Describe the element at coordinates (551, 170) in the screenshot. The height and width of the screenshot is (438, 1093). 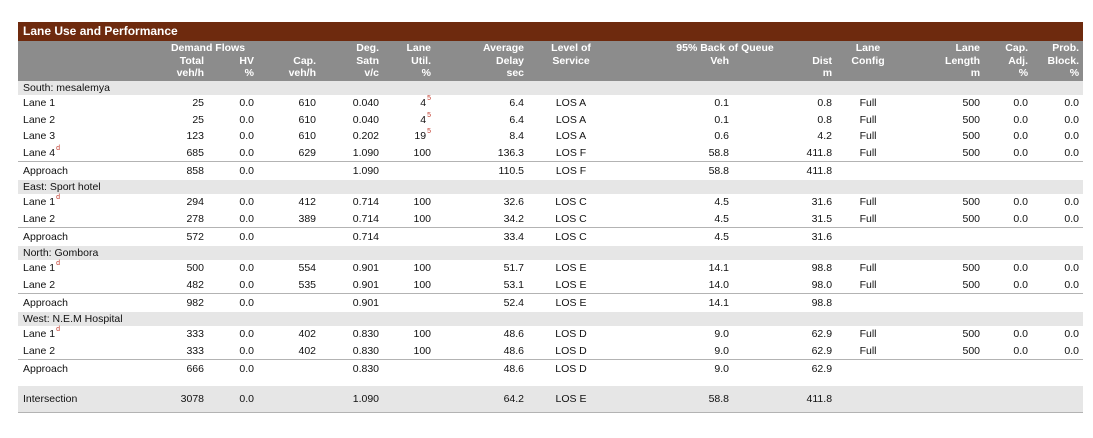
I see `approach-summary-row: Approach 858 0.0 1.090 110.5 LOS F 58.8 411.8` at that location.